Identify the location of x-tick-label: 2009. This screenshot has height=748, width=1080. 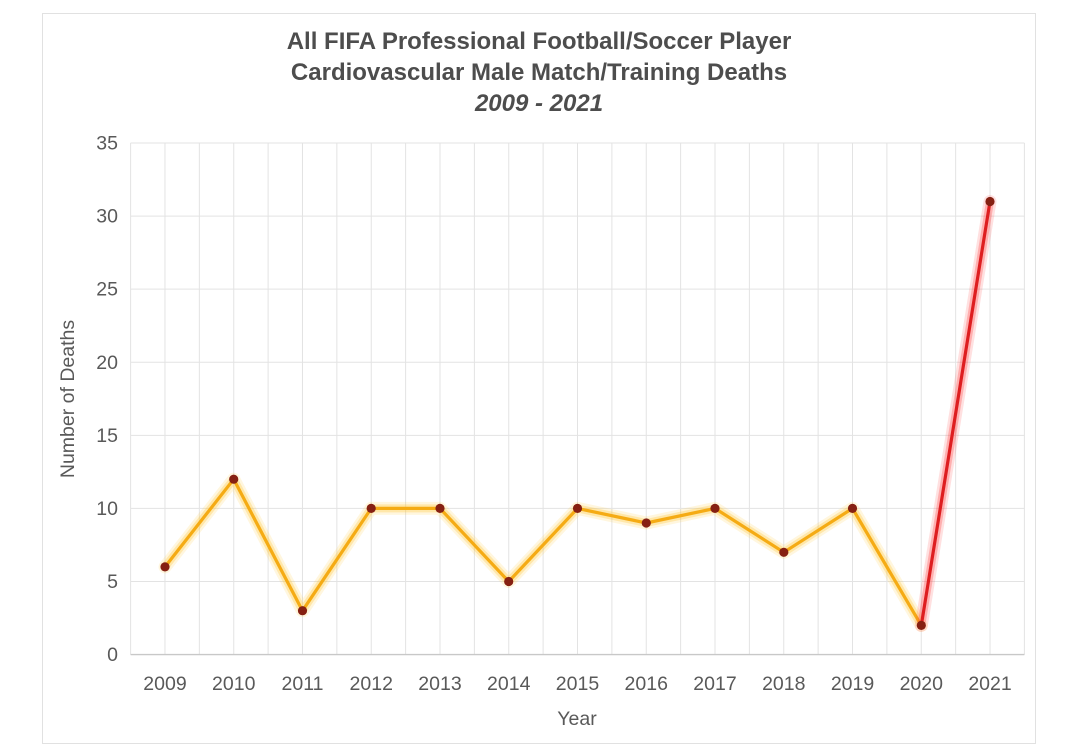
(164, 684).